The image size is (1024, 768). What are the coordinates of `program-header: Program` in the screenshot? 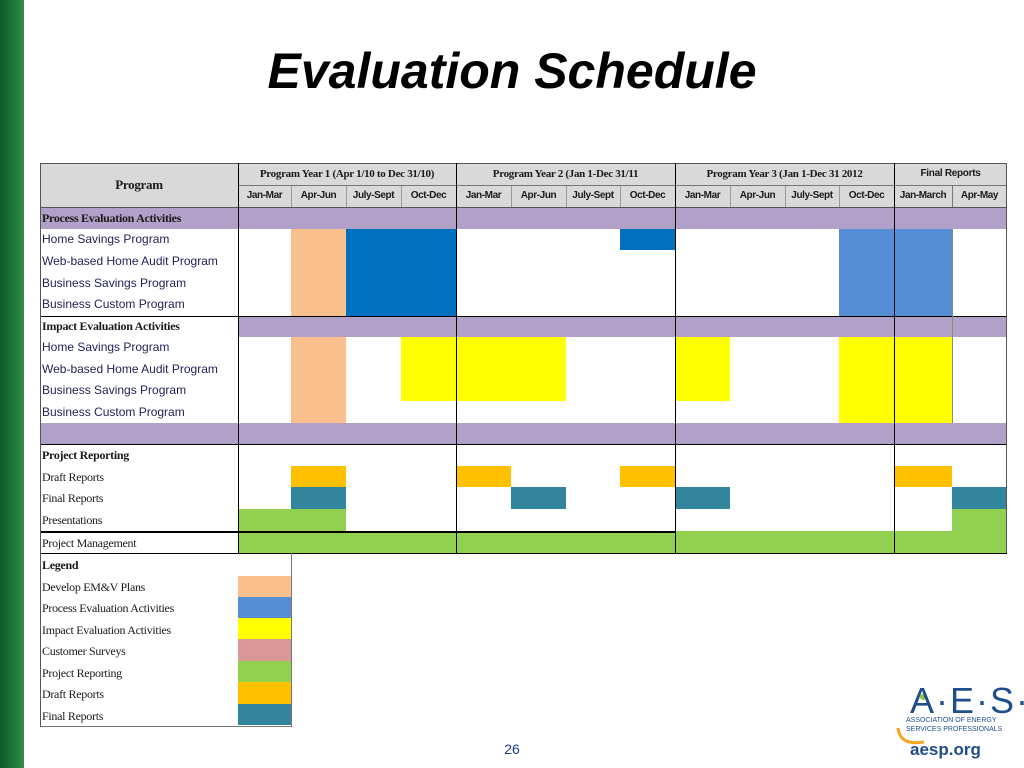 It's located at (139, 184).